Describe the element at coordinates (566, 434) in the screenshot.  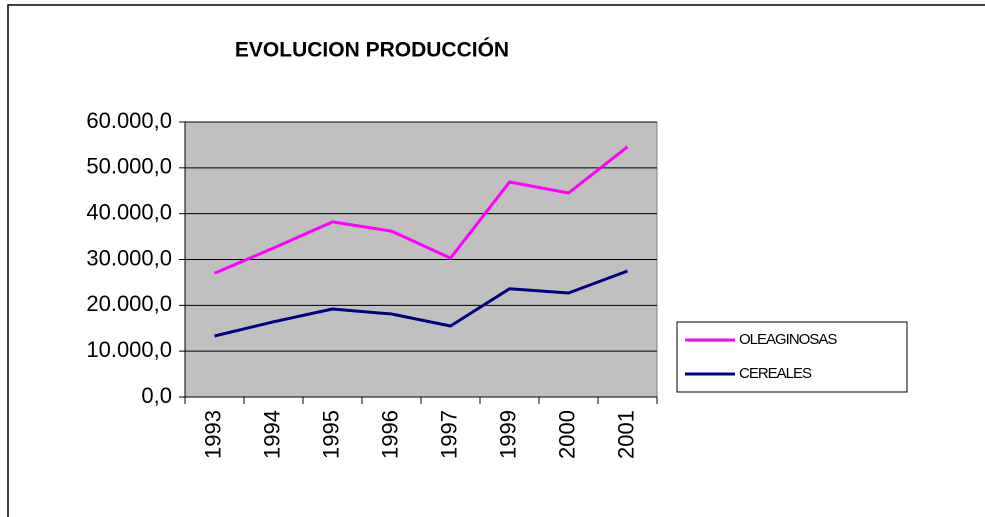
I see `x-tick-label: 2000` at that location.